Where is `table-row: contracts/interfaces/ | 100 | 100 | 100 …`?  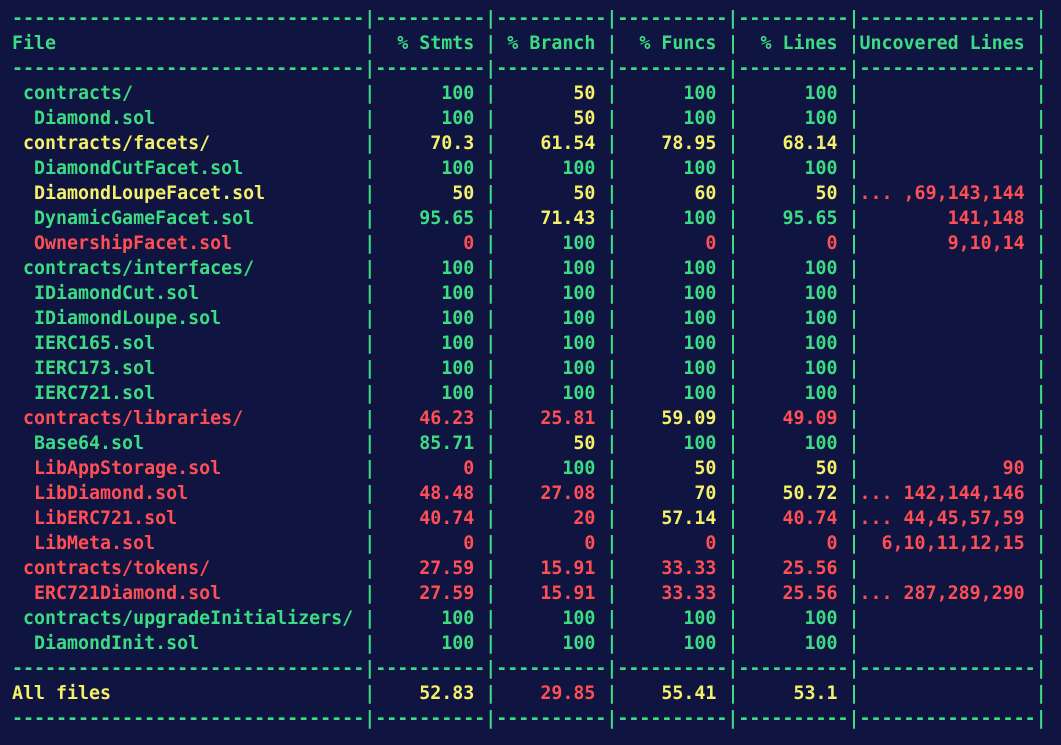
table-row: contracts/interfaces/ | 100 | 100 | 100 … is located at coordinates (532, 268).